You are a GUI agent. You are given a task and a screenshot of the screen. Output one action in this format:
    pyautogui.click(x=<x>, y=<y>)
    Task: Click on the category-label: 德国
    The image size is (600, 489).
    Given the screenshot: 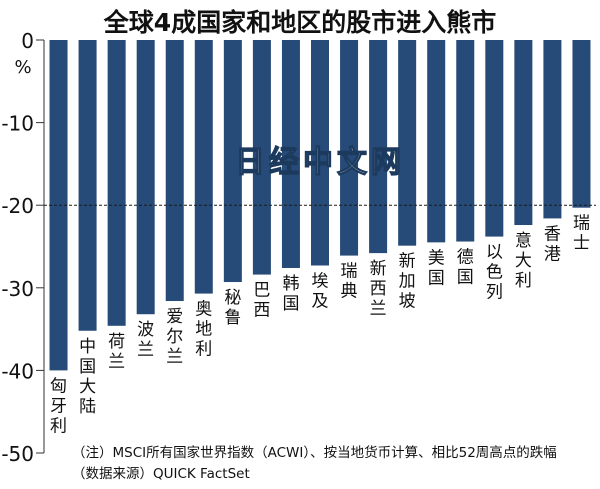 What is the action you would take?
    pyautogui.click(x=465, y=268)
    